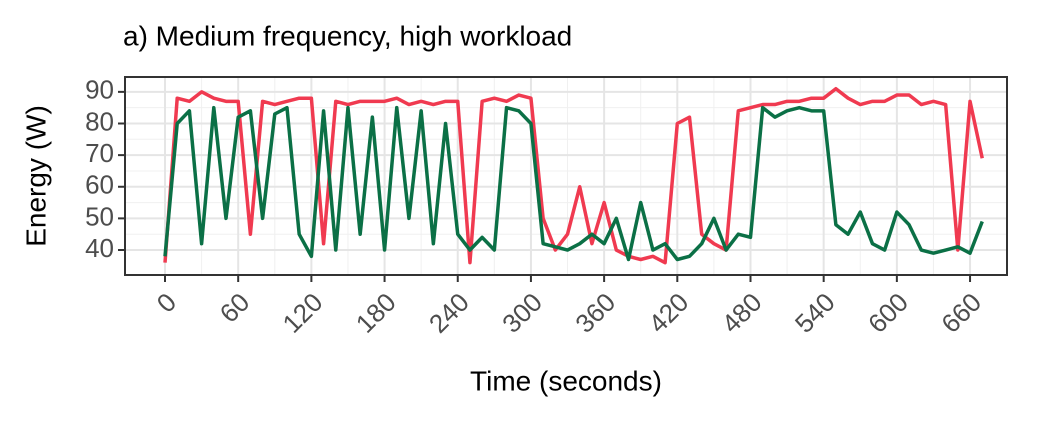 This screenshot has height=430, width=1062. What do you see at coordinates (815, 313) in the screenshot?
I see `x-tick-label: 540` at bounding box center [815, 313].